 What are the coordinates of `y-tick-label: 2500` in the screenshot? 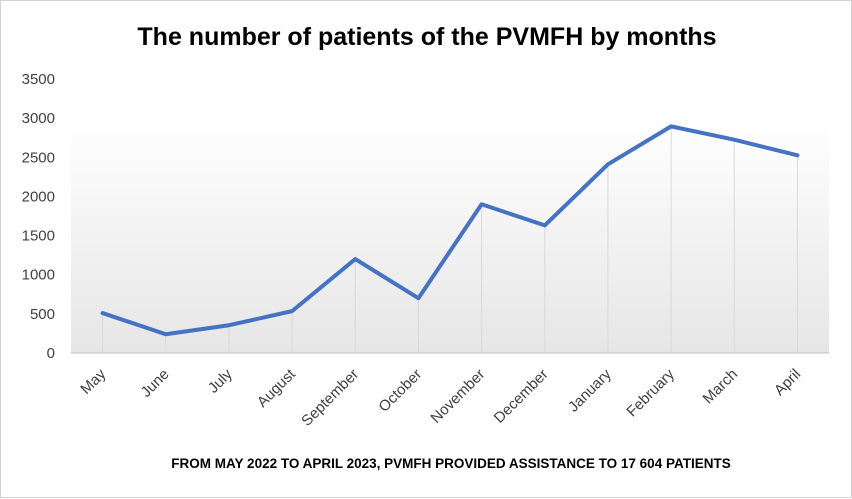 It's located at (38, 157).